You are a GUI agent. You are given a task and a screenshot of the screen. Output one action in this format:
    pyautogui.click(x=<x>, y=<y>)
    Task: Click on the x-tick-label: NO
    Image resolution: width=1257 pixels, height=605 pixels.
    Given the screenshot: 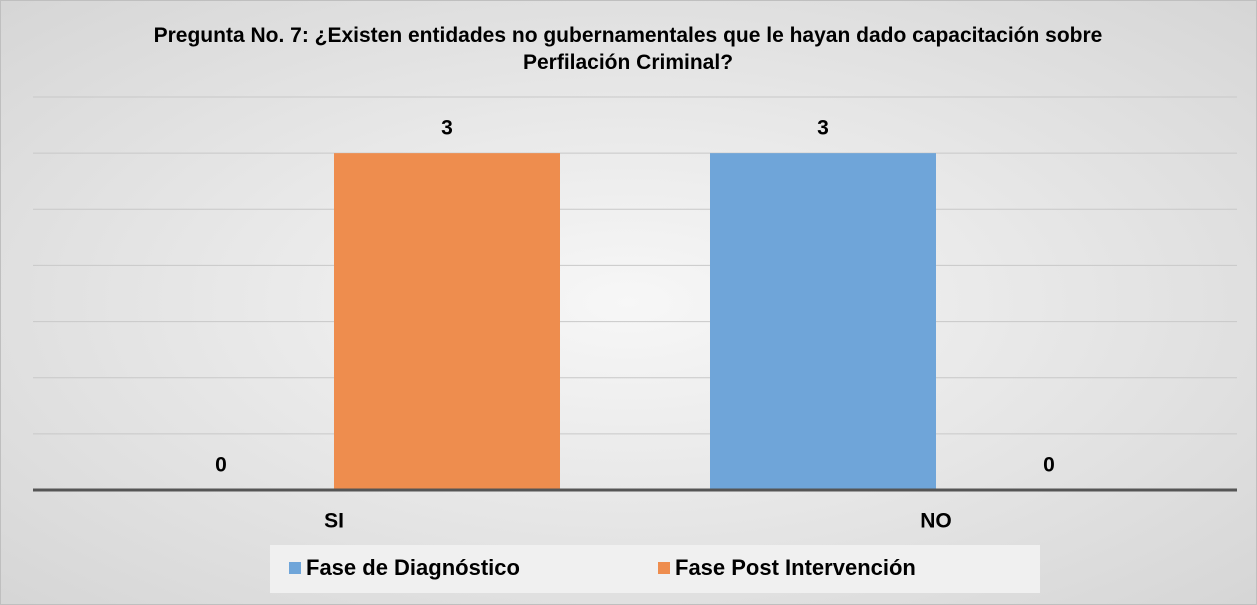 What is the action you would take?
    pyautogui.click(x=936, y=521)
    